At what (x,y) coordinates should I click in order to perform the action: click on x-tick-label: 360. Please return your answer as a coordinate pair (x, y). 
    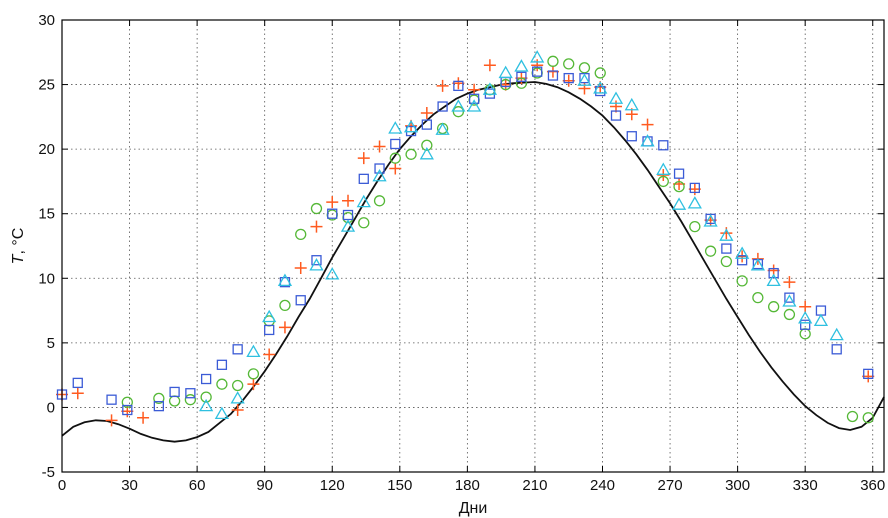
    Looking at the image, I should click on (872, 485).